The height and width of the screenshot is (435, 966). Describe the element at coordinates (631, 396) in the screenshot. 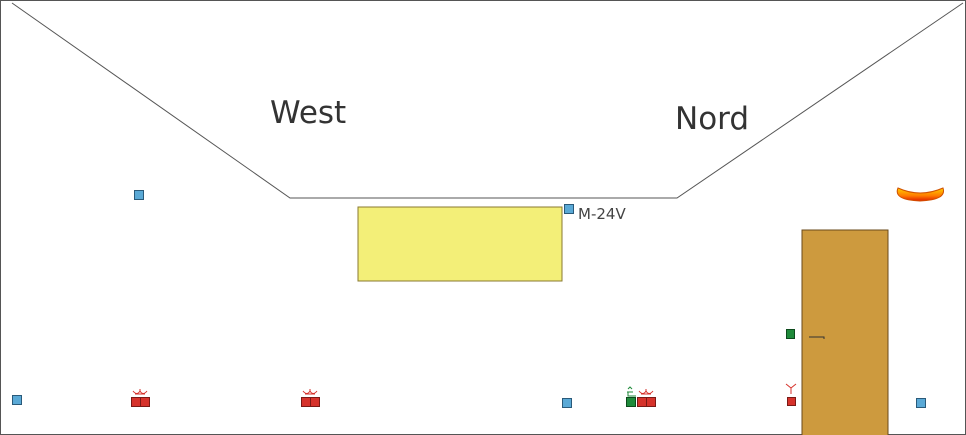

I see `switch-socket-combo-icon` at that location.